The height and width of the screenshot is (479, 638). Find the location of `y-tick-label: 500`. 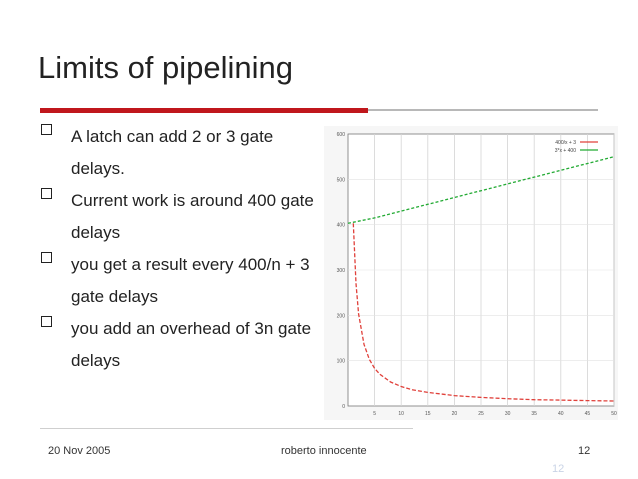

y-tick-label: 500 is located at coordinates (341, 180).